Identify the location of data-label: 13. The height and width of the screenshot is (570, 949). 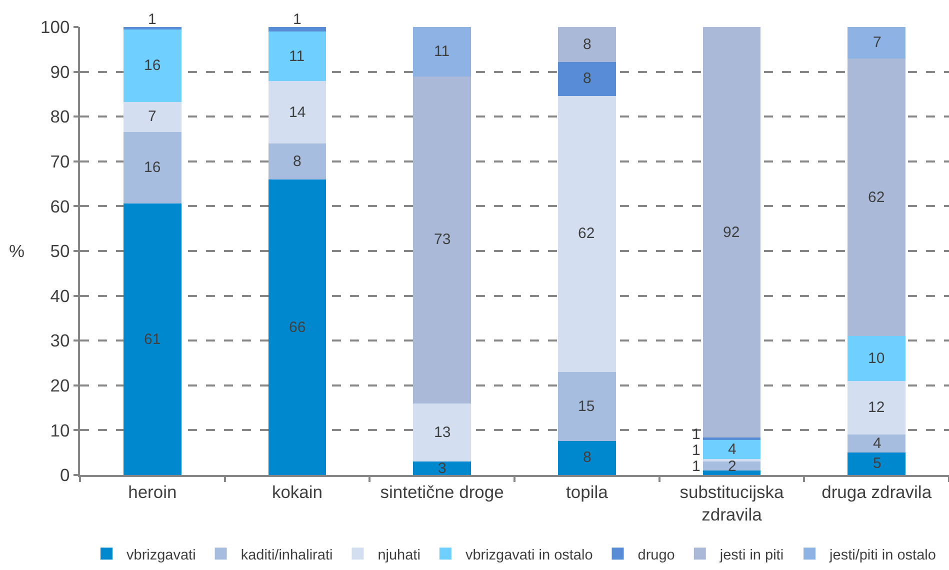
(442, 432).